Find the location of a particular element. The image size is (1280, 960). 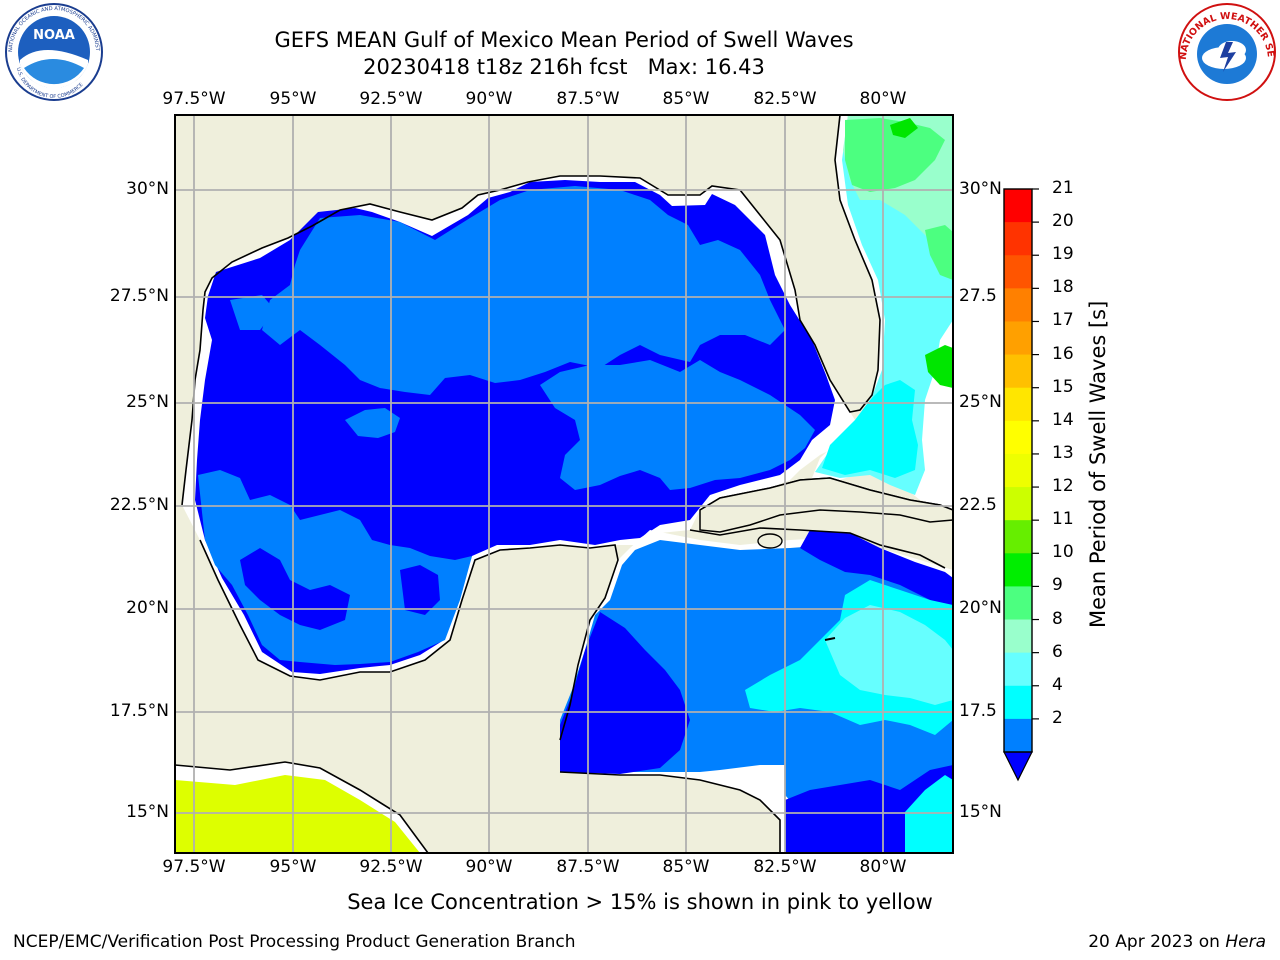

colorbar-tick-label: 11 is located at coordinates (1063, 519).